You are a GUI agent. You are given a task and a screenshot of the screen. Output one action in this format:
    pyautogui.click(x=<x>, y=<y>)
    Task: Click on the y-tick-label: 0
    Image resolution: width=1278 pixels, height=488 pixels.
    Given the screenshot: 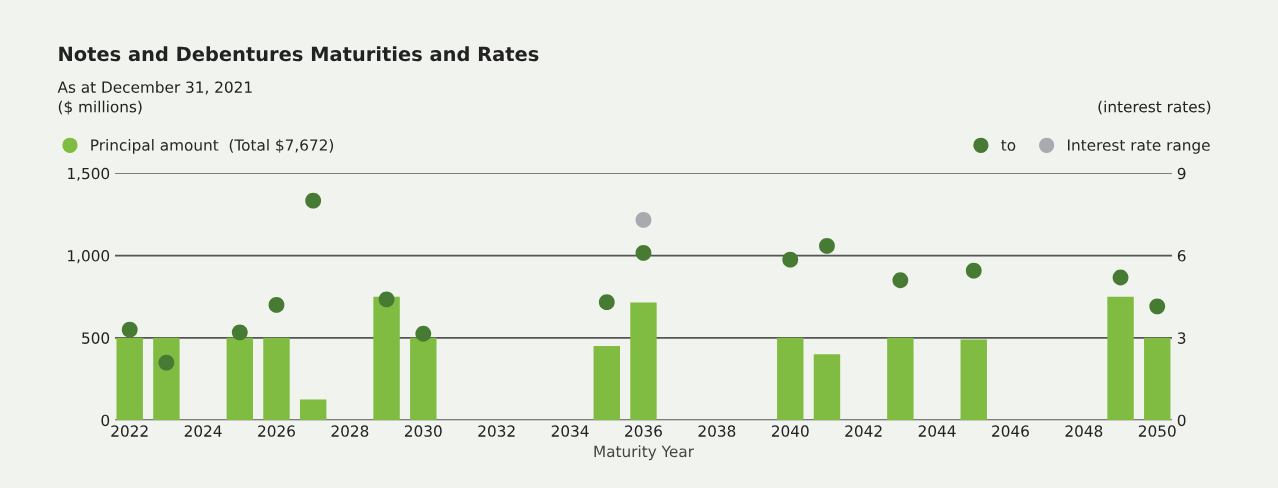 What is the action you would take?
    pyautogui.click(x=105, y=420)
    